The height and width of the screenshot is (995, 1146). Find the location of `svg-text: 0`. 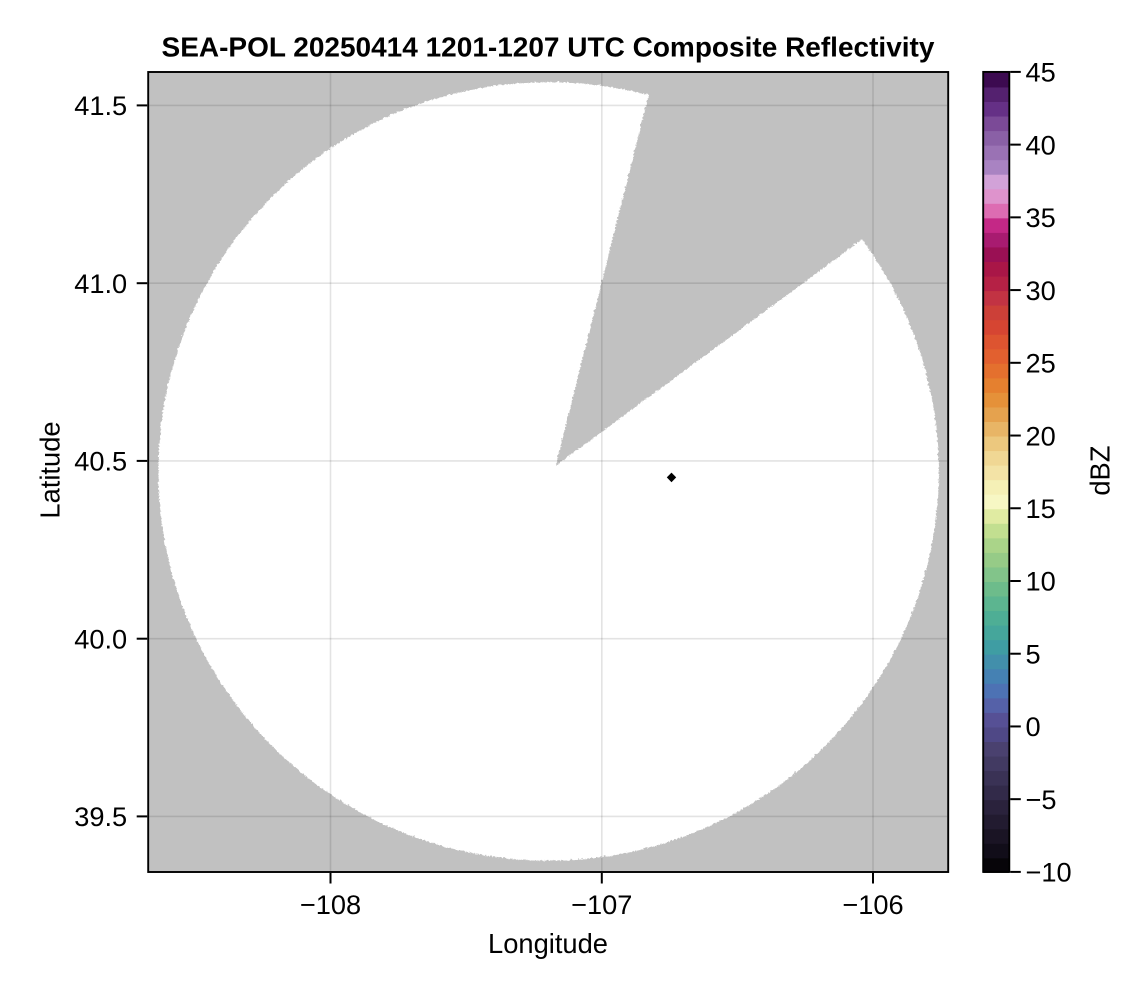

svg-text: 0 is located at coordinates (1033, 726).